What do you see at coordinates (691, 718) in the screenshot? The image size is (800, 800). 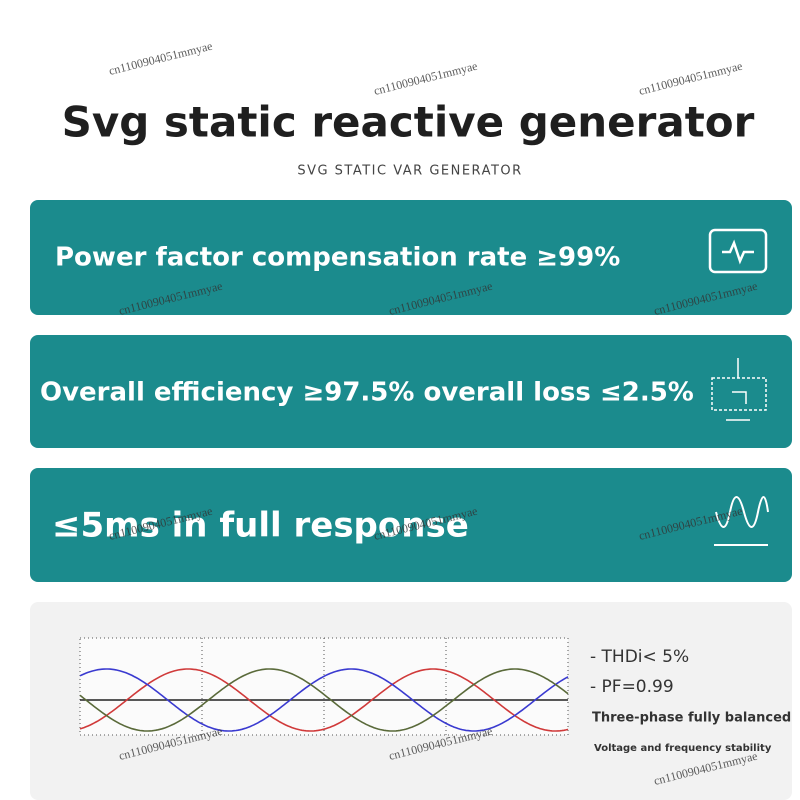 I see `spec-line: Three-phase fully balanced` at bounding box center [691, 718].